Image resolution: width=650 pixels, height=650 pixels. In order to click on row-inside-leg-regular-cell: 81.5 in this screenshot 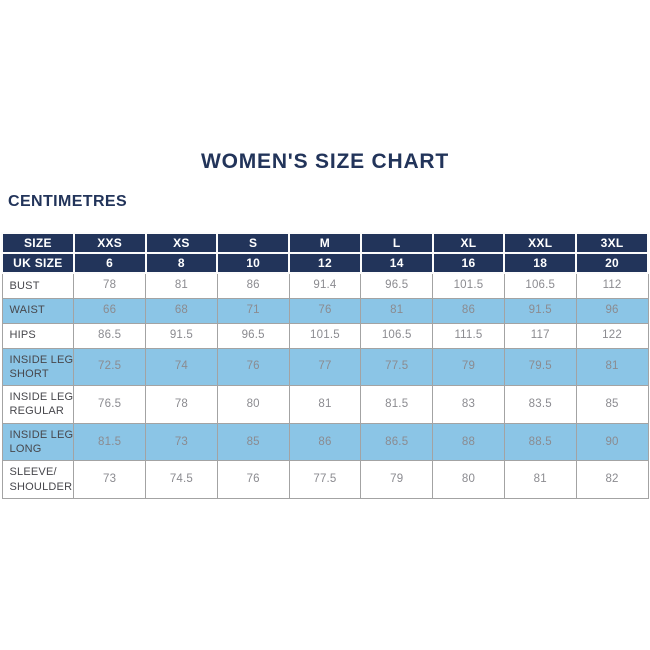, I will do `click(397, 404)`.